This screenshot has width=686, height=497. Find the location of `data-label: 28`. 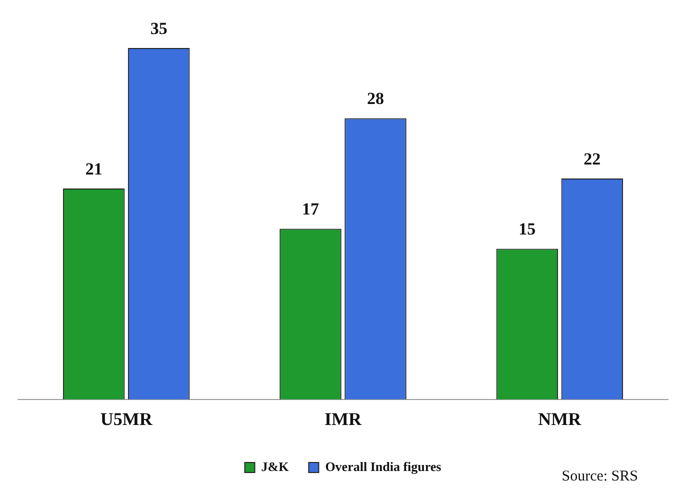

data-label: 28 is located at coordinates (375, 98).